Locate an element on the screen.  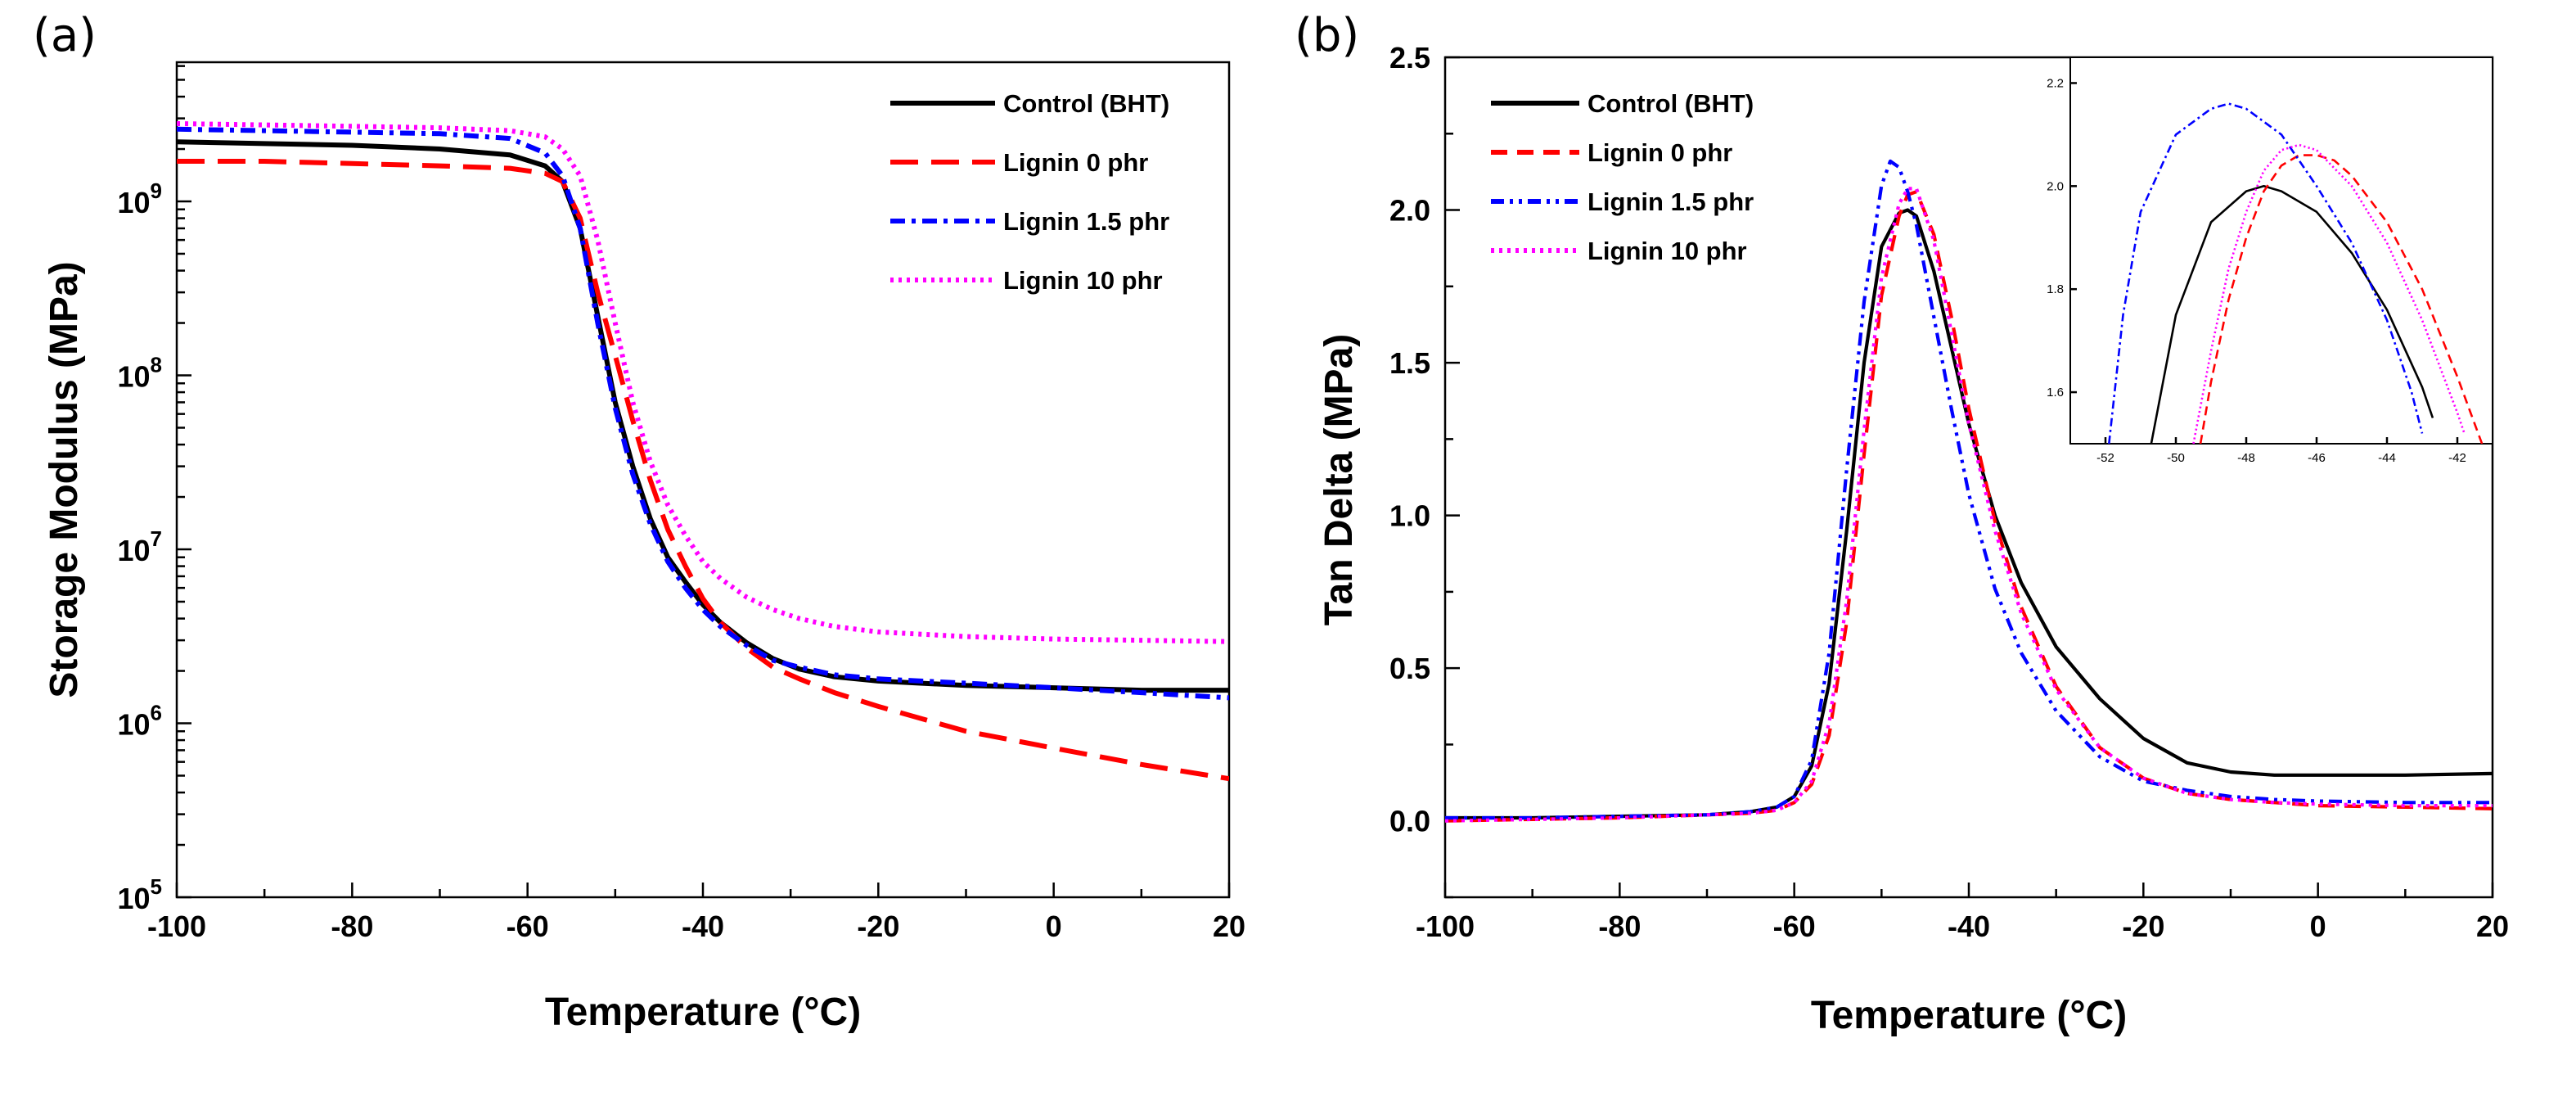
panel-a-x-ticks: -100 -80 -60 -40 -20 0 20 is located at coordinates (696, 913).